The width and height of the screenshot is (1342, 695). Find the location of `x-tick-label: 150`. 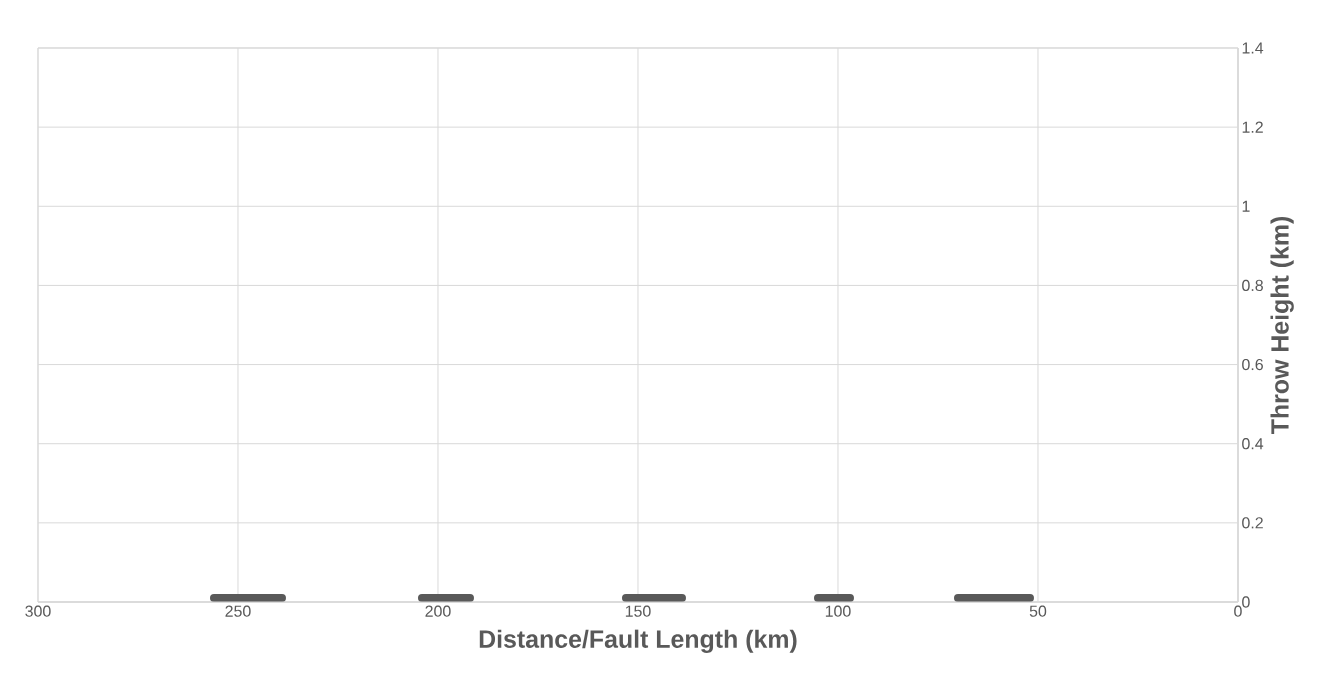

x-tick-label: 150 is located at coordinates (638, 611).